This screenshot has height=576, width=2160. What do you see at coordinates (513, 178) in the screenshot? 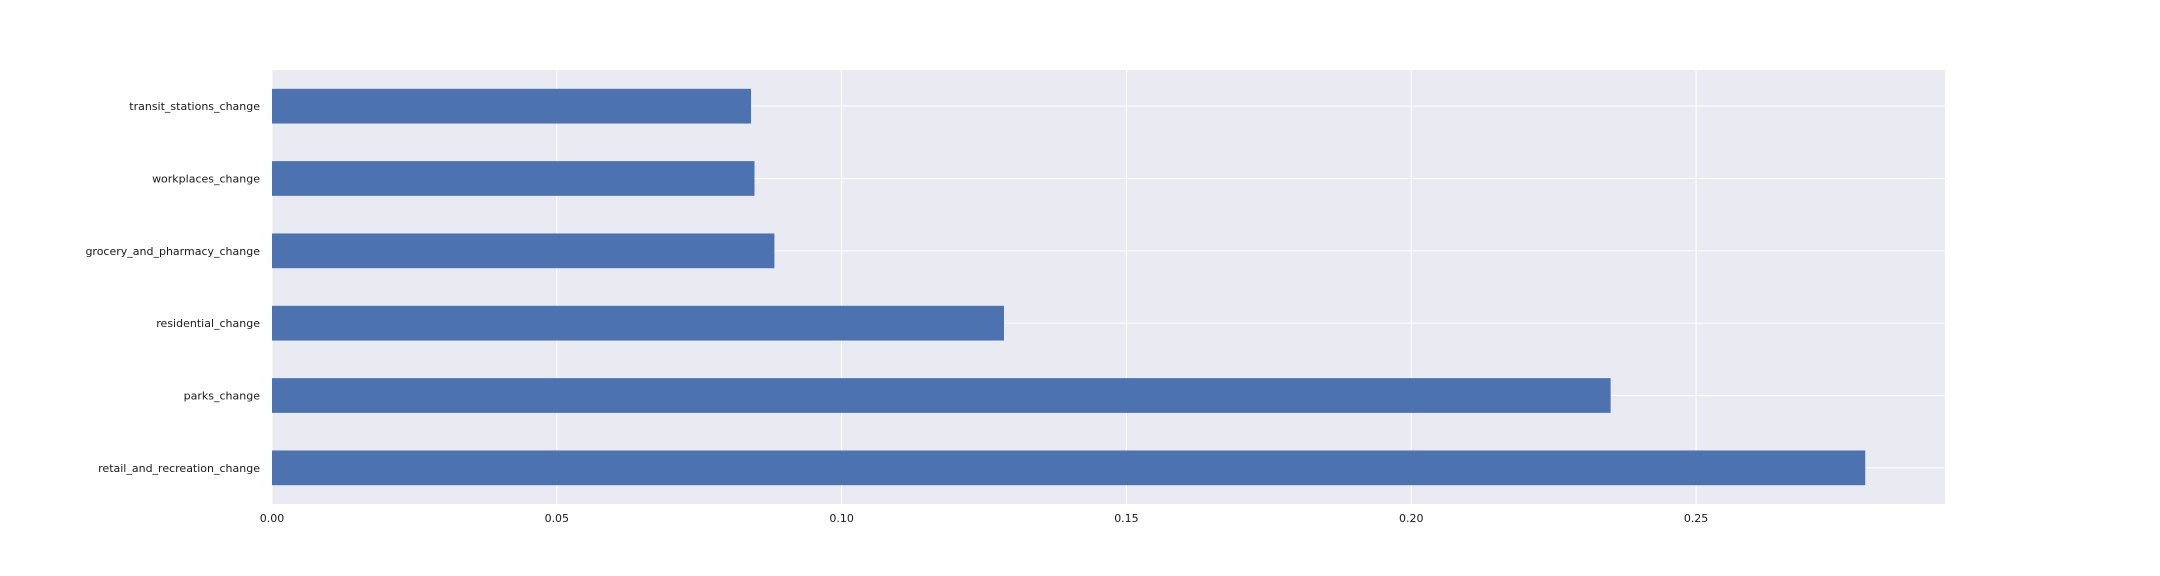
I see `bar-workplaces-change` at bounding box center [513, 178].